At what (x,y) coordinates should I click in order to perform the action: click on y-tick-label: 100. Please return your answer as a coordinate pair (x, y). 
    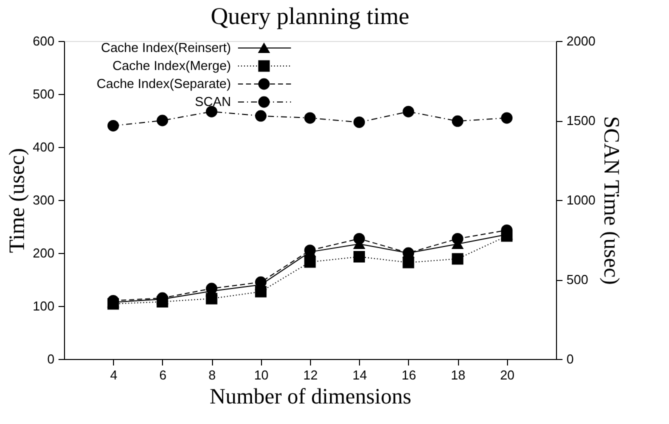
    Looking at the image, I should click on (43, 306).